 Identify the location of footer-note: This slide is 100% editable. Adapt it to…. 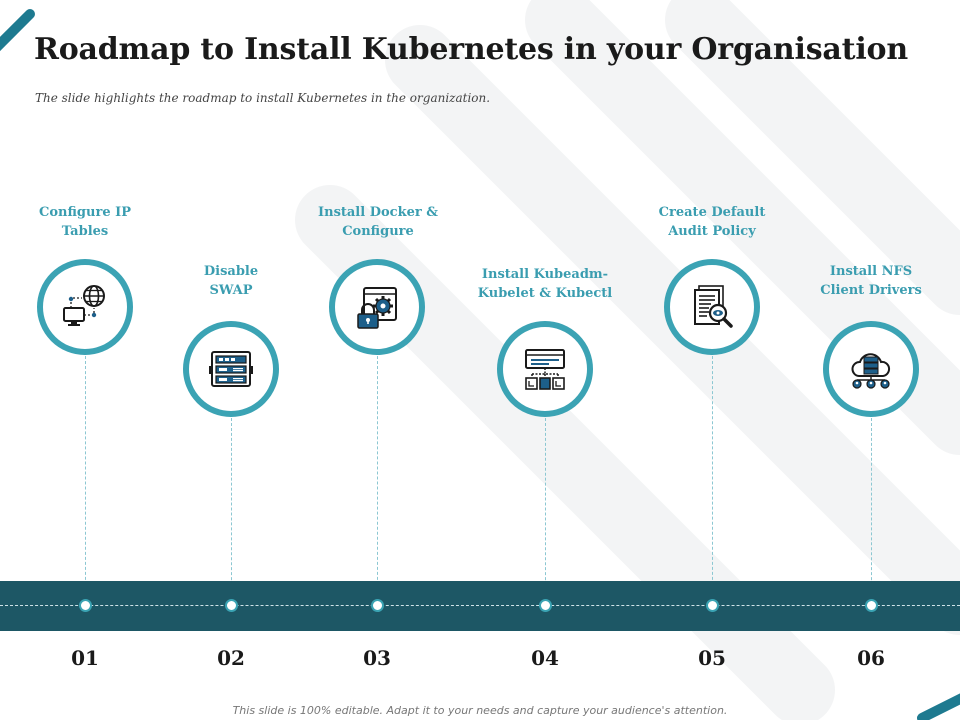
(480, 710).